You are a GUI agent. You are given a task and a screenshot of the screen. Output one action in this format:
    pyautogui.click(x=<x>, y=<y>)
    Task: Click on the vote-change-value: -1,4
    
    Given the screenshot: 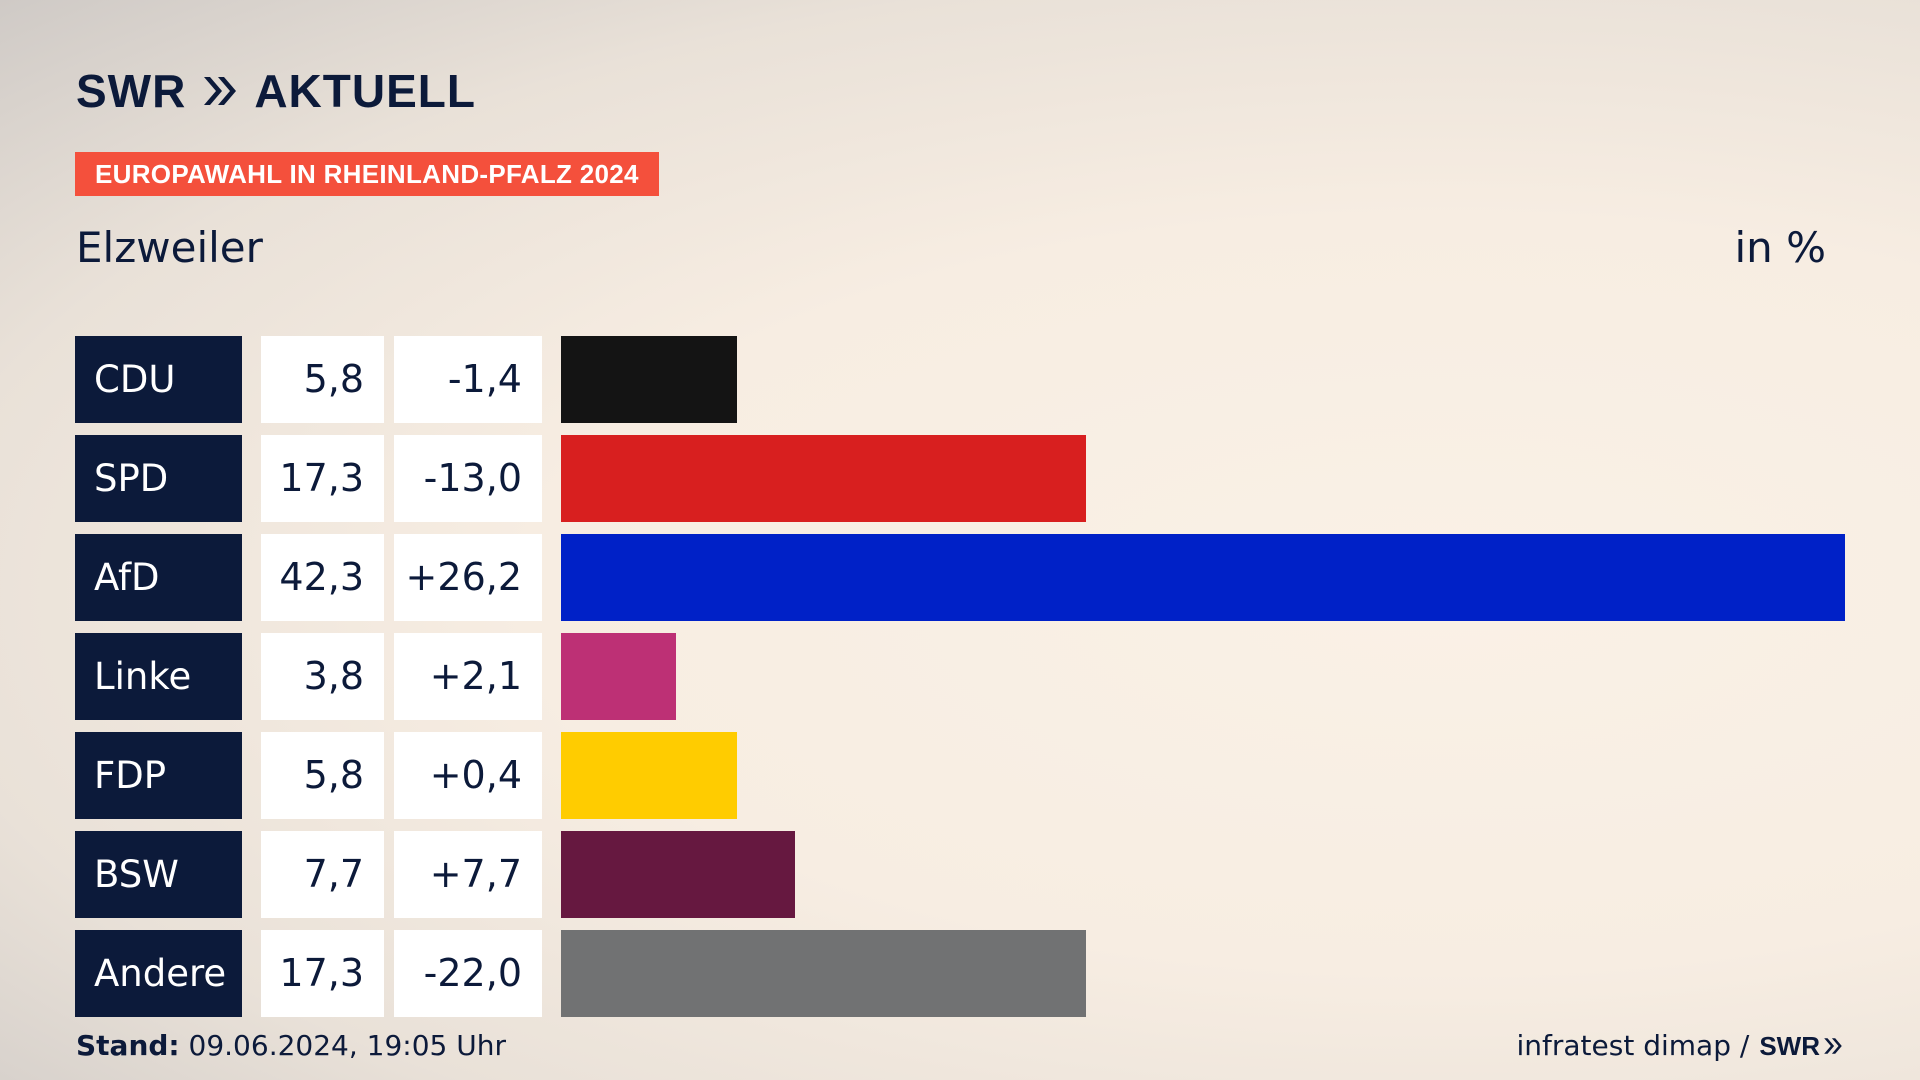 What is the action you would take?
    pyautogui.click(x=468, y=379)
    